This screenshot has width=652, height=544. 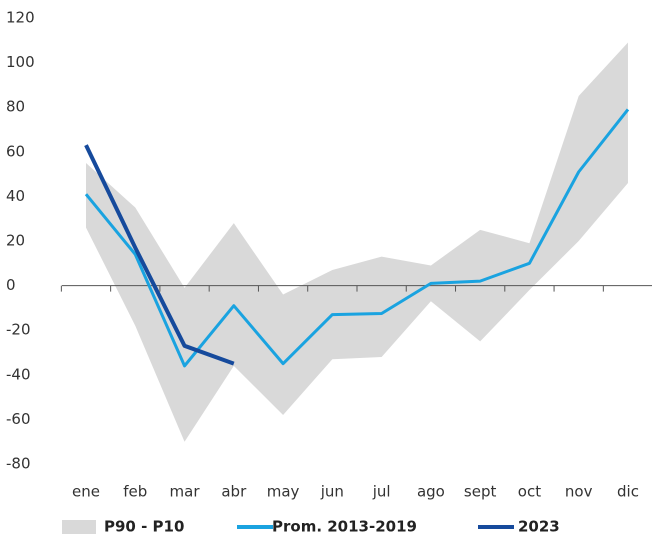 I want to click on y-tick-label: -20, so click(x=18, y=330).